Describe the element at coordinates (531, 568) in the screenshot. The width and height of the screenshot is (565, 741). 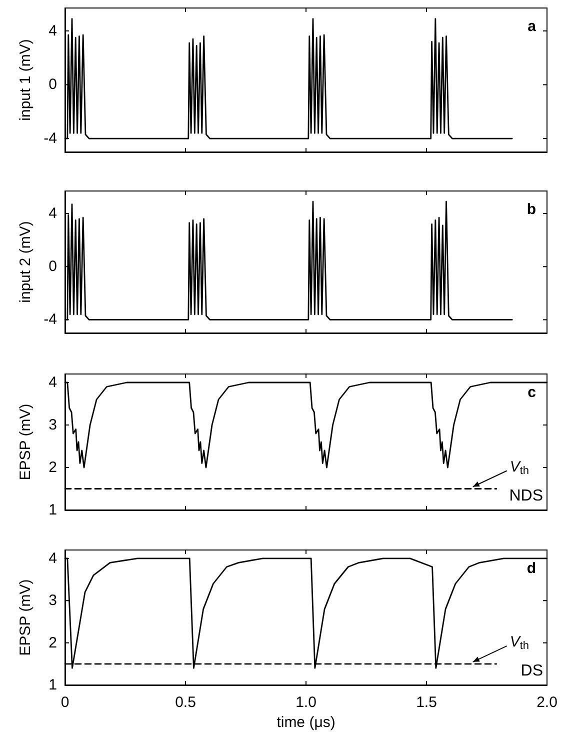
I see `text: d` at that location.